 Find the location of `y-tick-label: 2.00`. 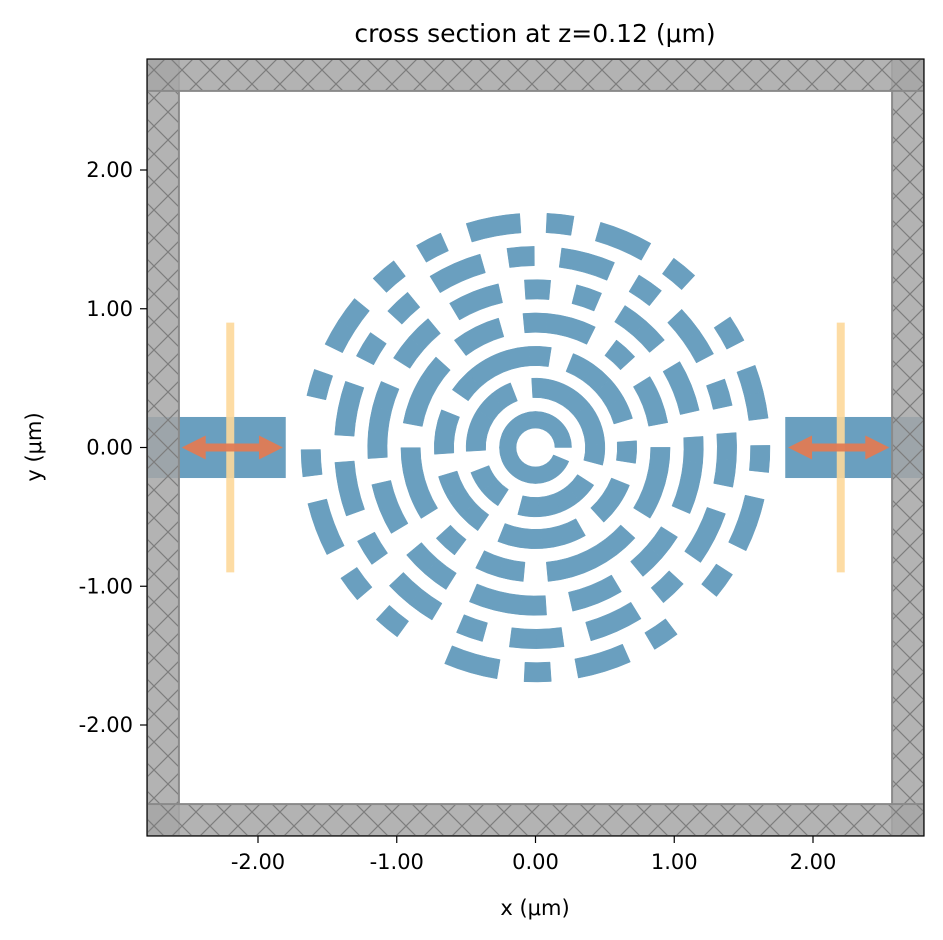

y-tick-label: 2.00 is located at coordinates (109, 170).